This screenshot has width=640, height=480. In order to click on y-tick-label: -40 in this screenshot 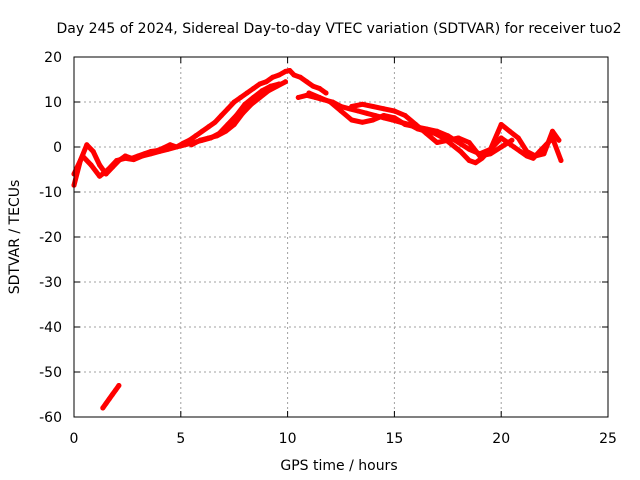, I will do `click(50, 328)`.